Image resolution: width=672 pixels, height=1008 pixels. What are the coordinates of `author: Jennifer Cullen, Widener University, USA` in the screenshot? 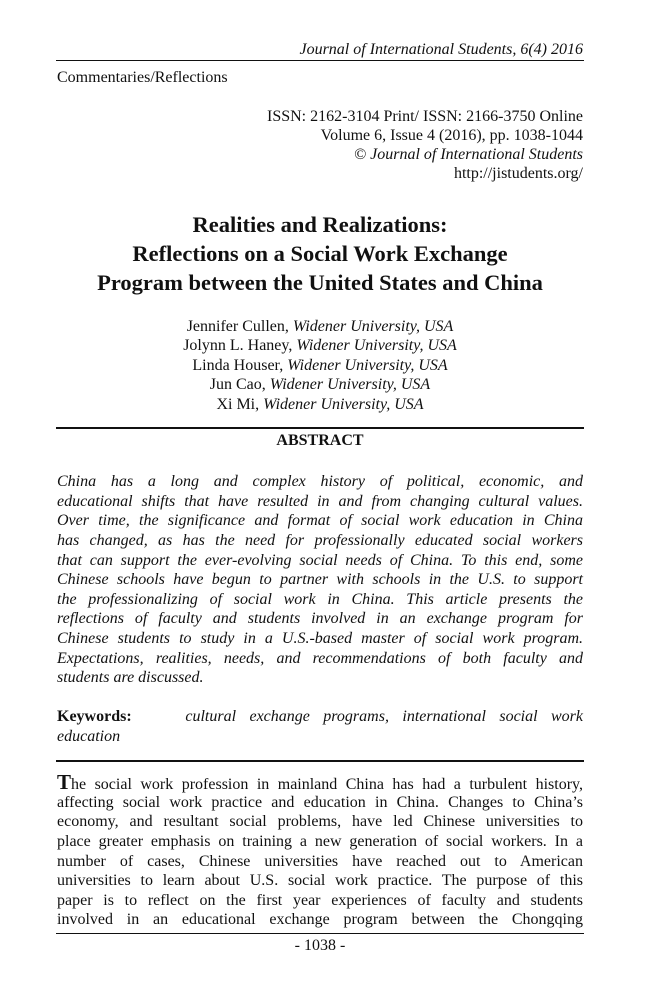 It's located at (320, 326).